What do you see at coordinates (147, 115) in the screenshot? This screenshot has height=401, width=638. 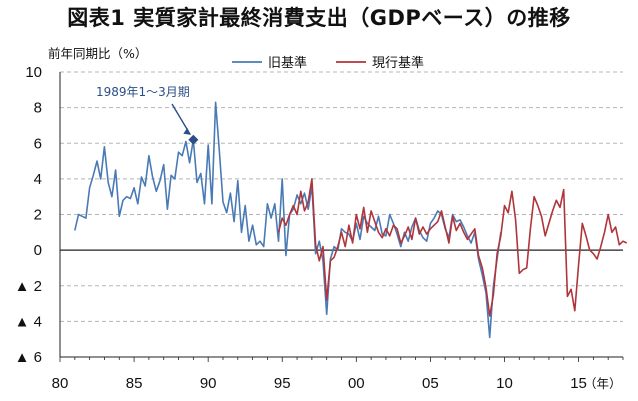 I see `annotation: 1989年1～3月期` at bounding box center [147, 115].